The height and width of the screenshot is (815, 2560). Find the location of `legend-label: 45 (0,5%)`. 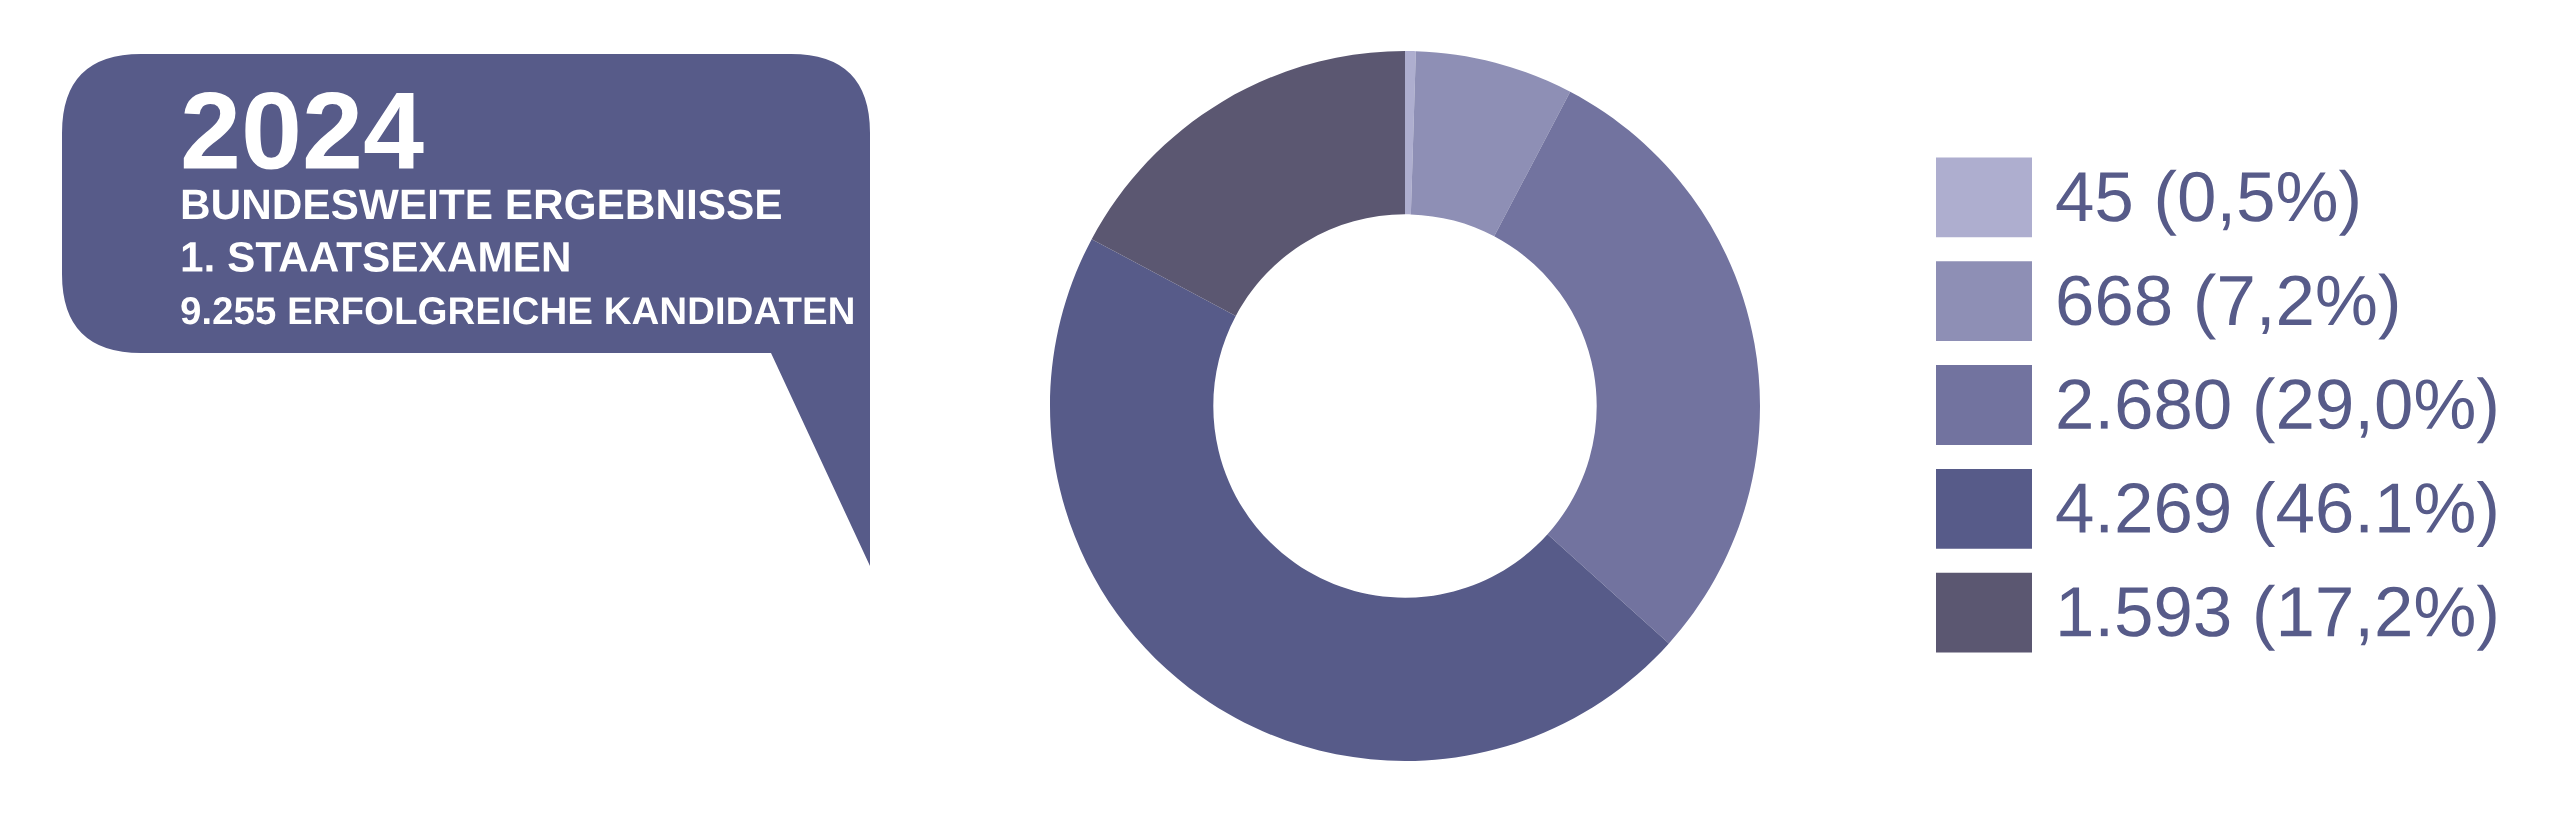

legend-label: 45 (0,5%) is located at coordinates (2207, 202).